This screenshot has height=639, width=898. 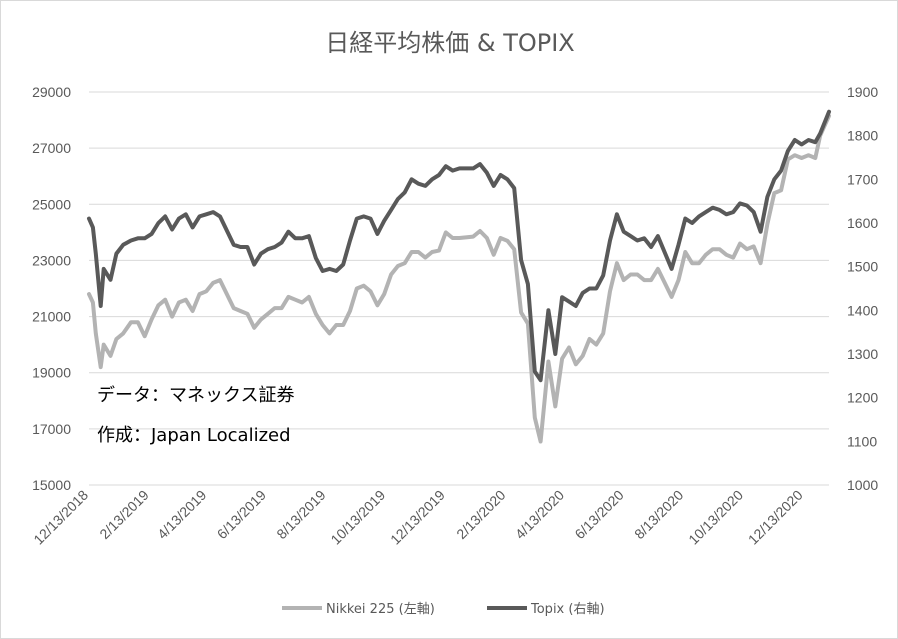 What do you see at coordinates (51, 148) in the screenshot?
I see `left-axis-tick-label: 27000` at bounding box center [51, 148].